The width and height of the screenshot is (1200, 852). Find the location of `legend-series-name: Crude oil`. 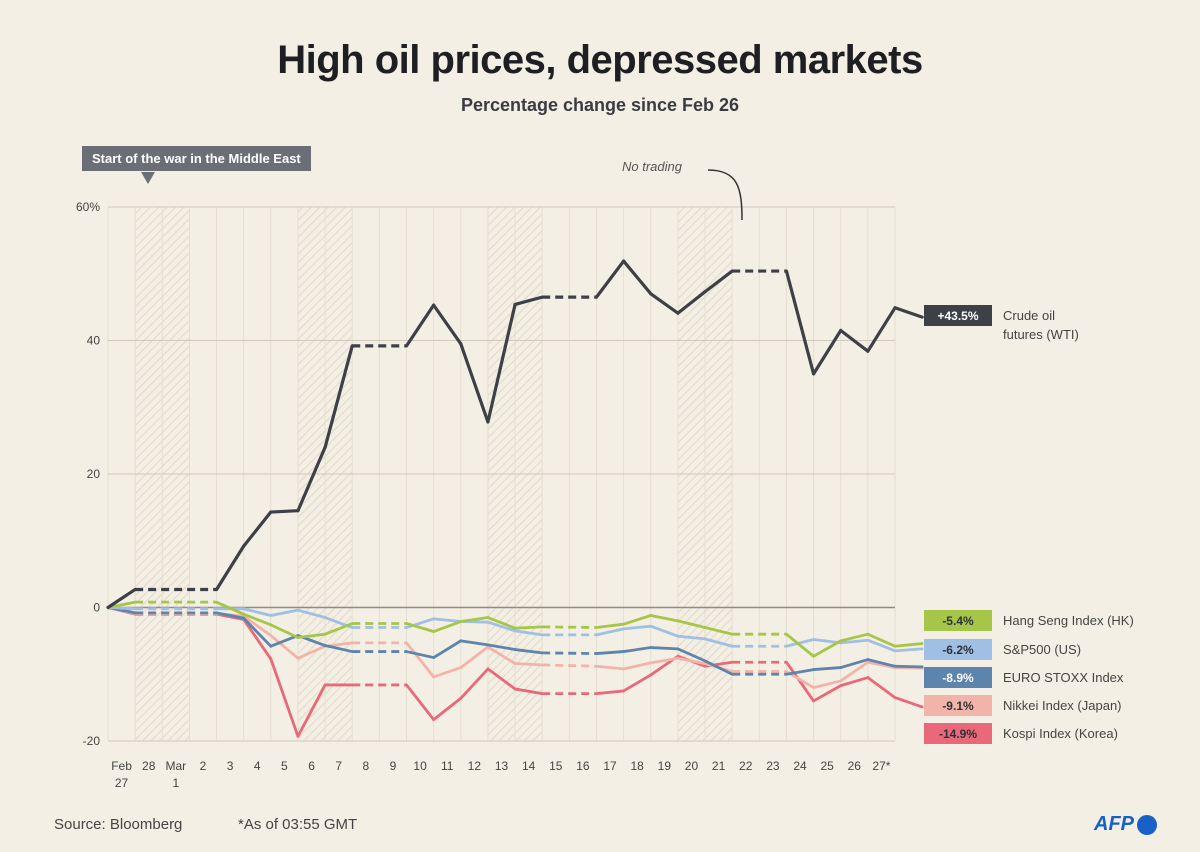

legend-series-name: Crude oil is located at coordinates (1029, 315).